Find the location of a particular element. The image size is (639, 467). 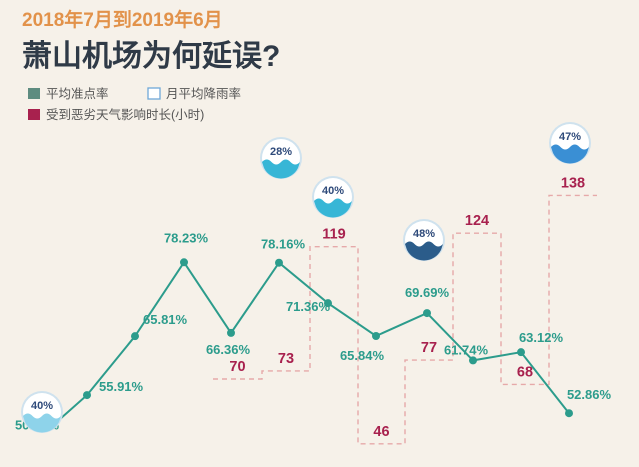

weather-hours-label: 73 is located at coordinates (286, 359).